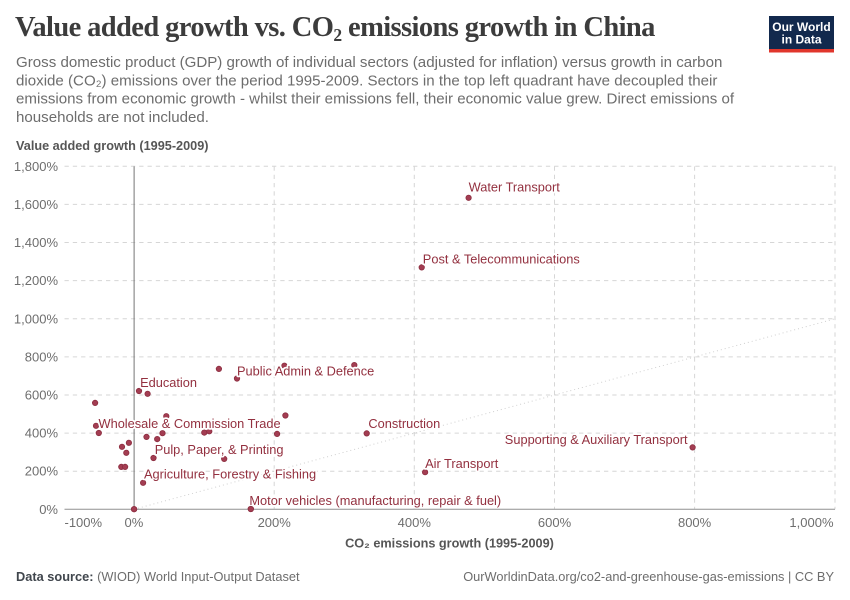  Describe the element at coordinates (801, 40) in the screenshot. I see `svg-text: in Data` at that location.